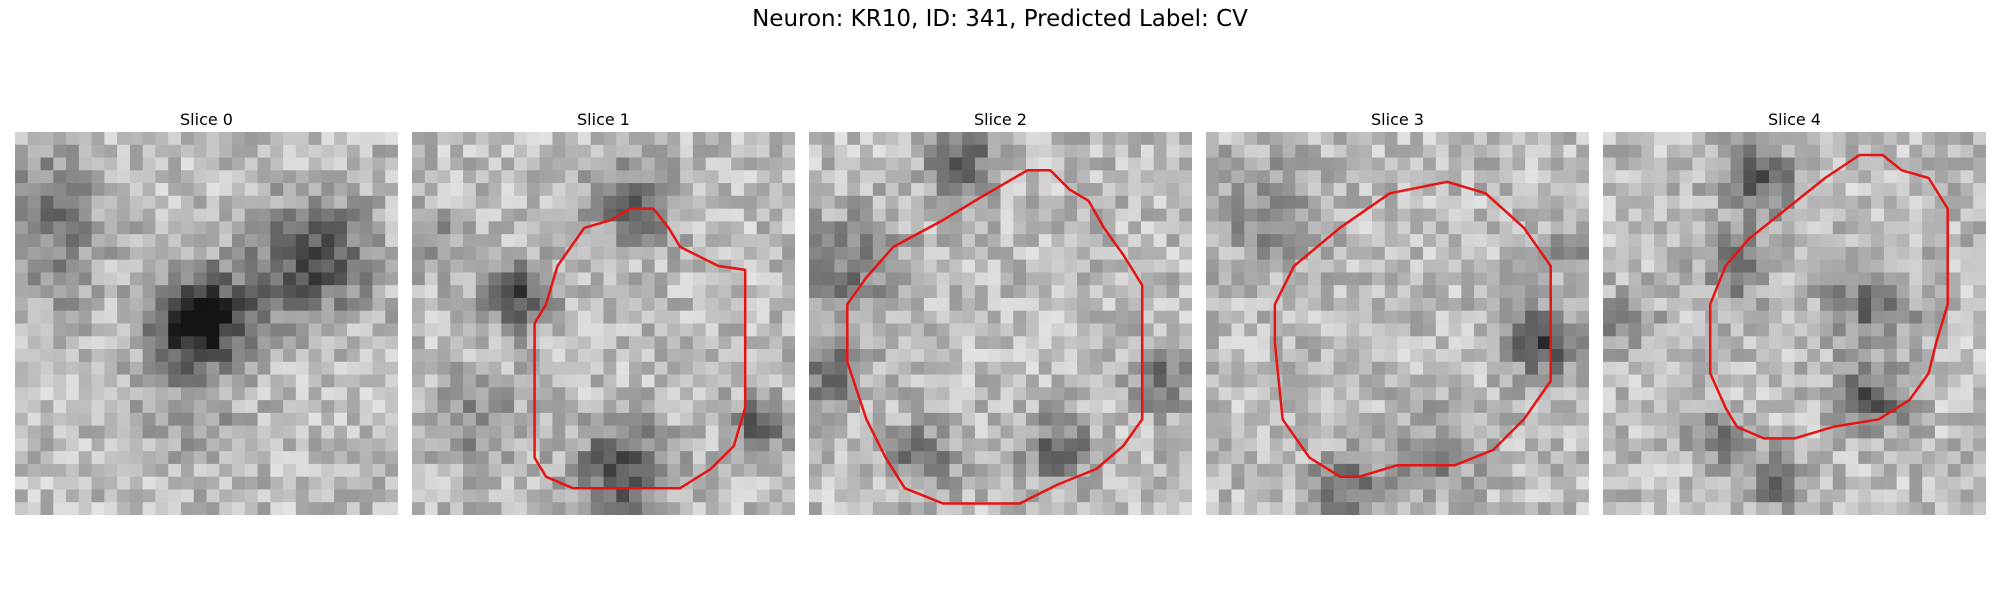  I want to click on slice-title: Slice 0, so click(206, 119).